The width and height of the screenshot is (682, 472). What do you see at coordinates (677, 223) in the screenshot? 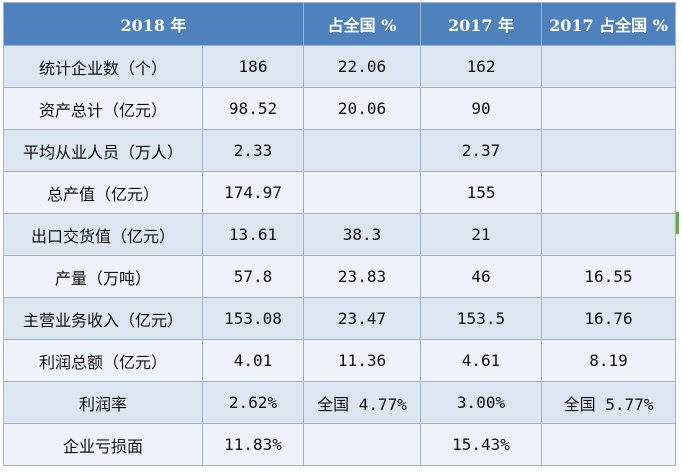
I see `edge-marker` at bounding box center [677, 223].